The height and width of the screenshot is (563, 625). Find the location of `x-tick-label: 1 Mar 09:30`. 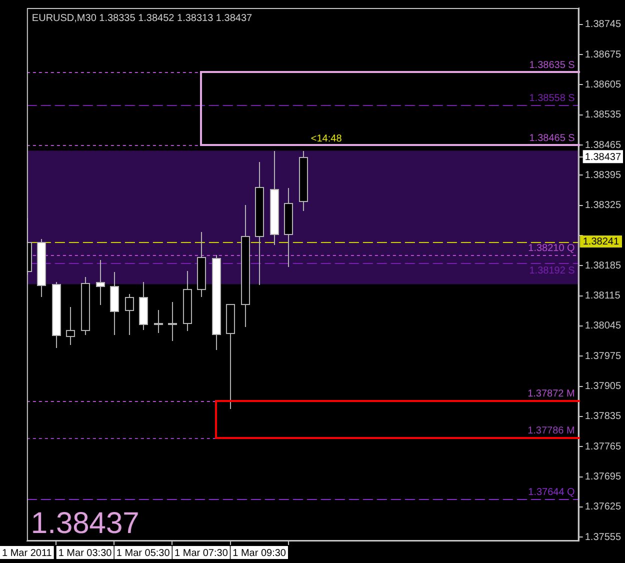

x-tick-label: 1 Mar 09:30 is located at coordinates (259, 553).